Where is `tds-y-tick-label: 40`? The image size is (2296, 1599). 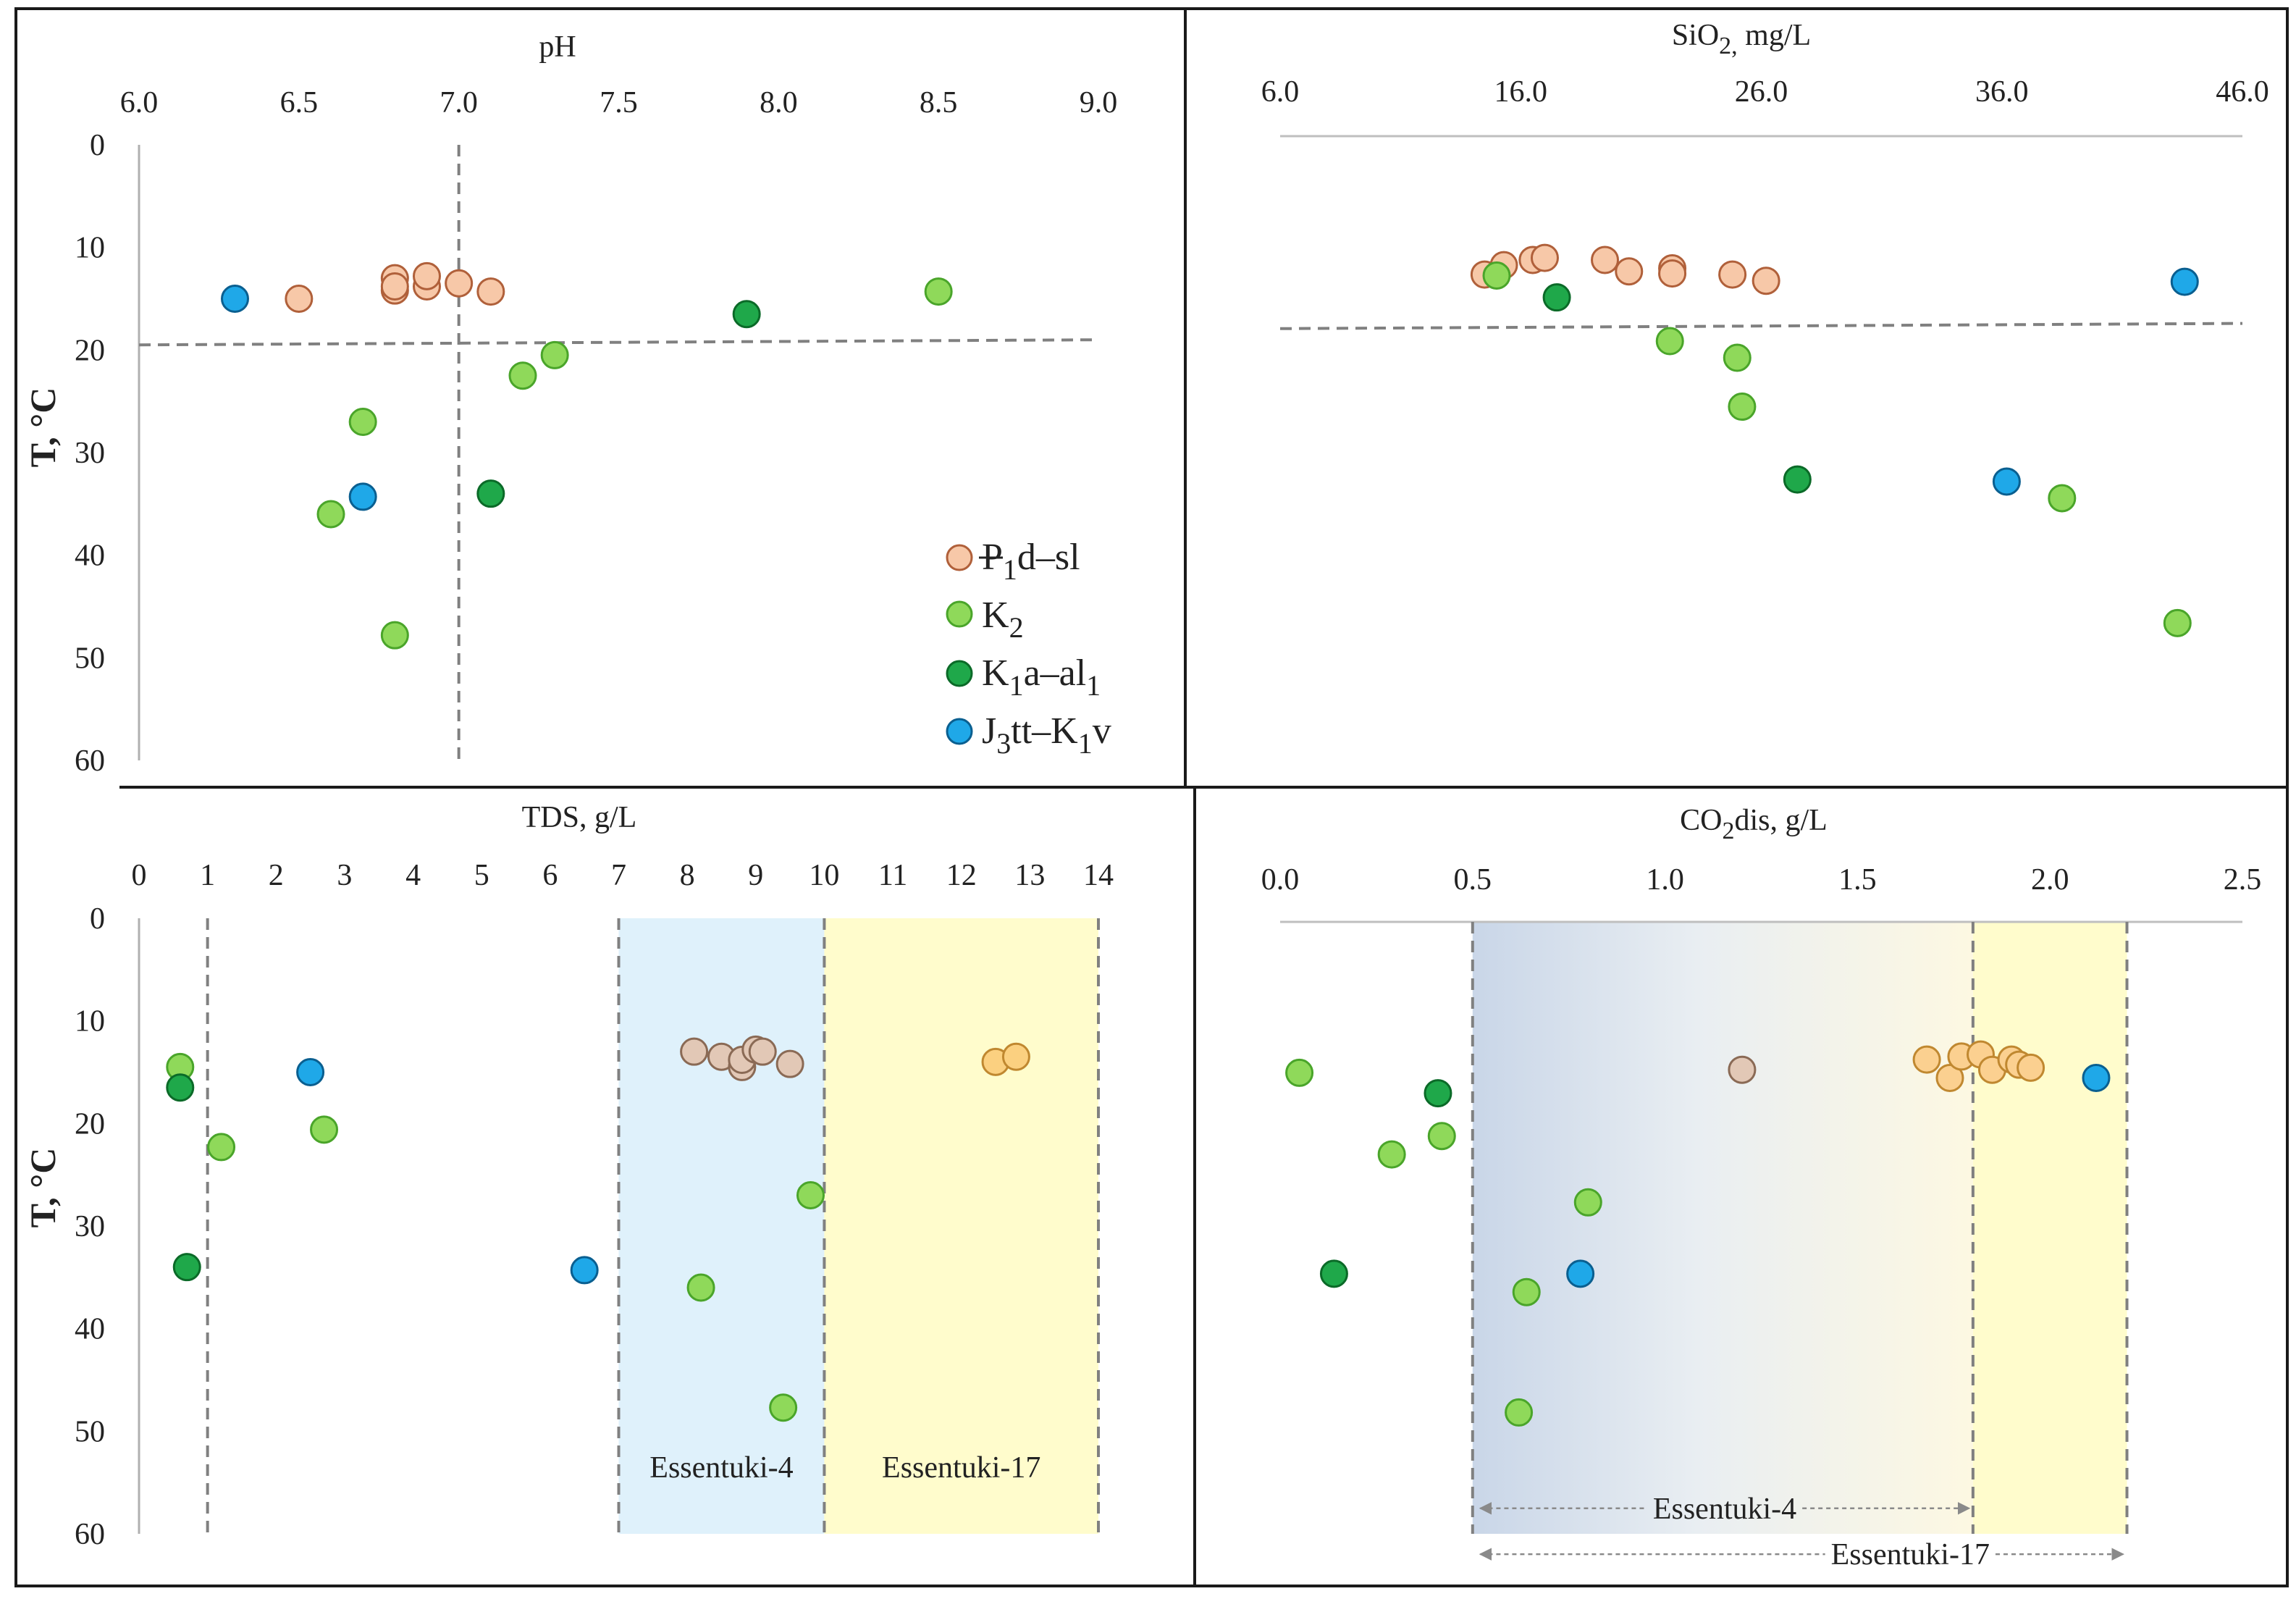
tds-y-tick-label: 40 is located at coordinates (90, 1330).